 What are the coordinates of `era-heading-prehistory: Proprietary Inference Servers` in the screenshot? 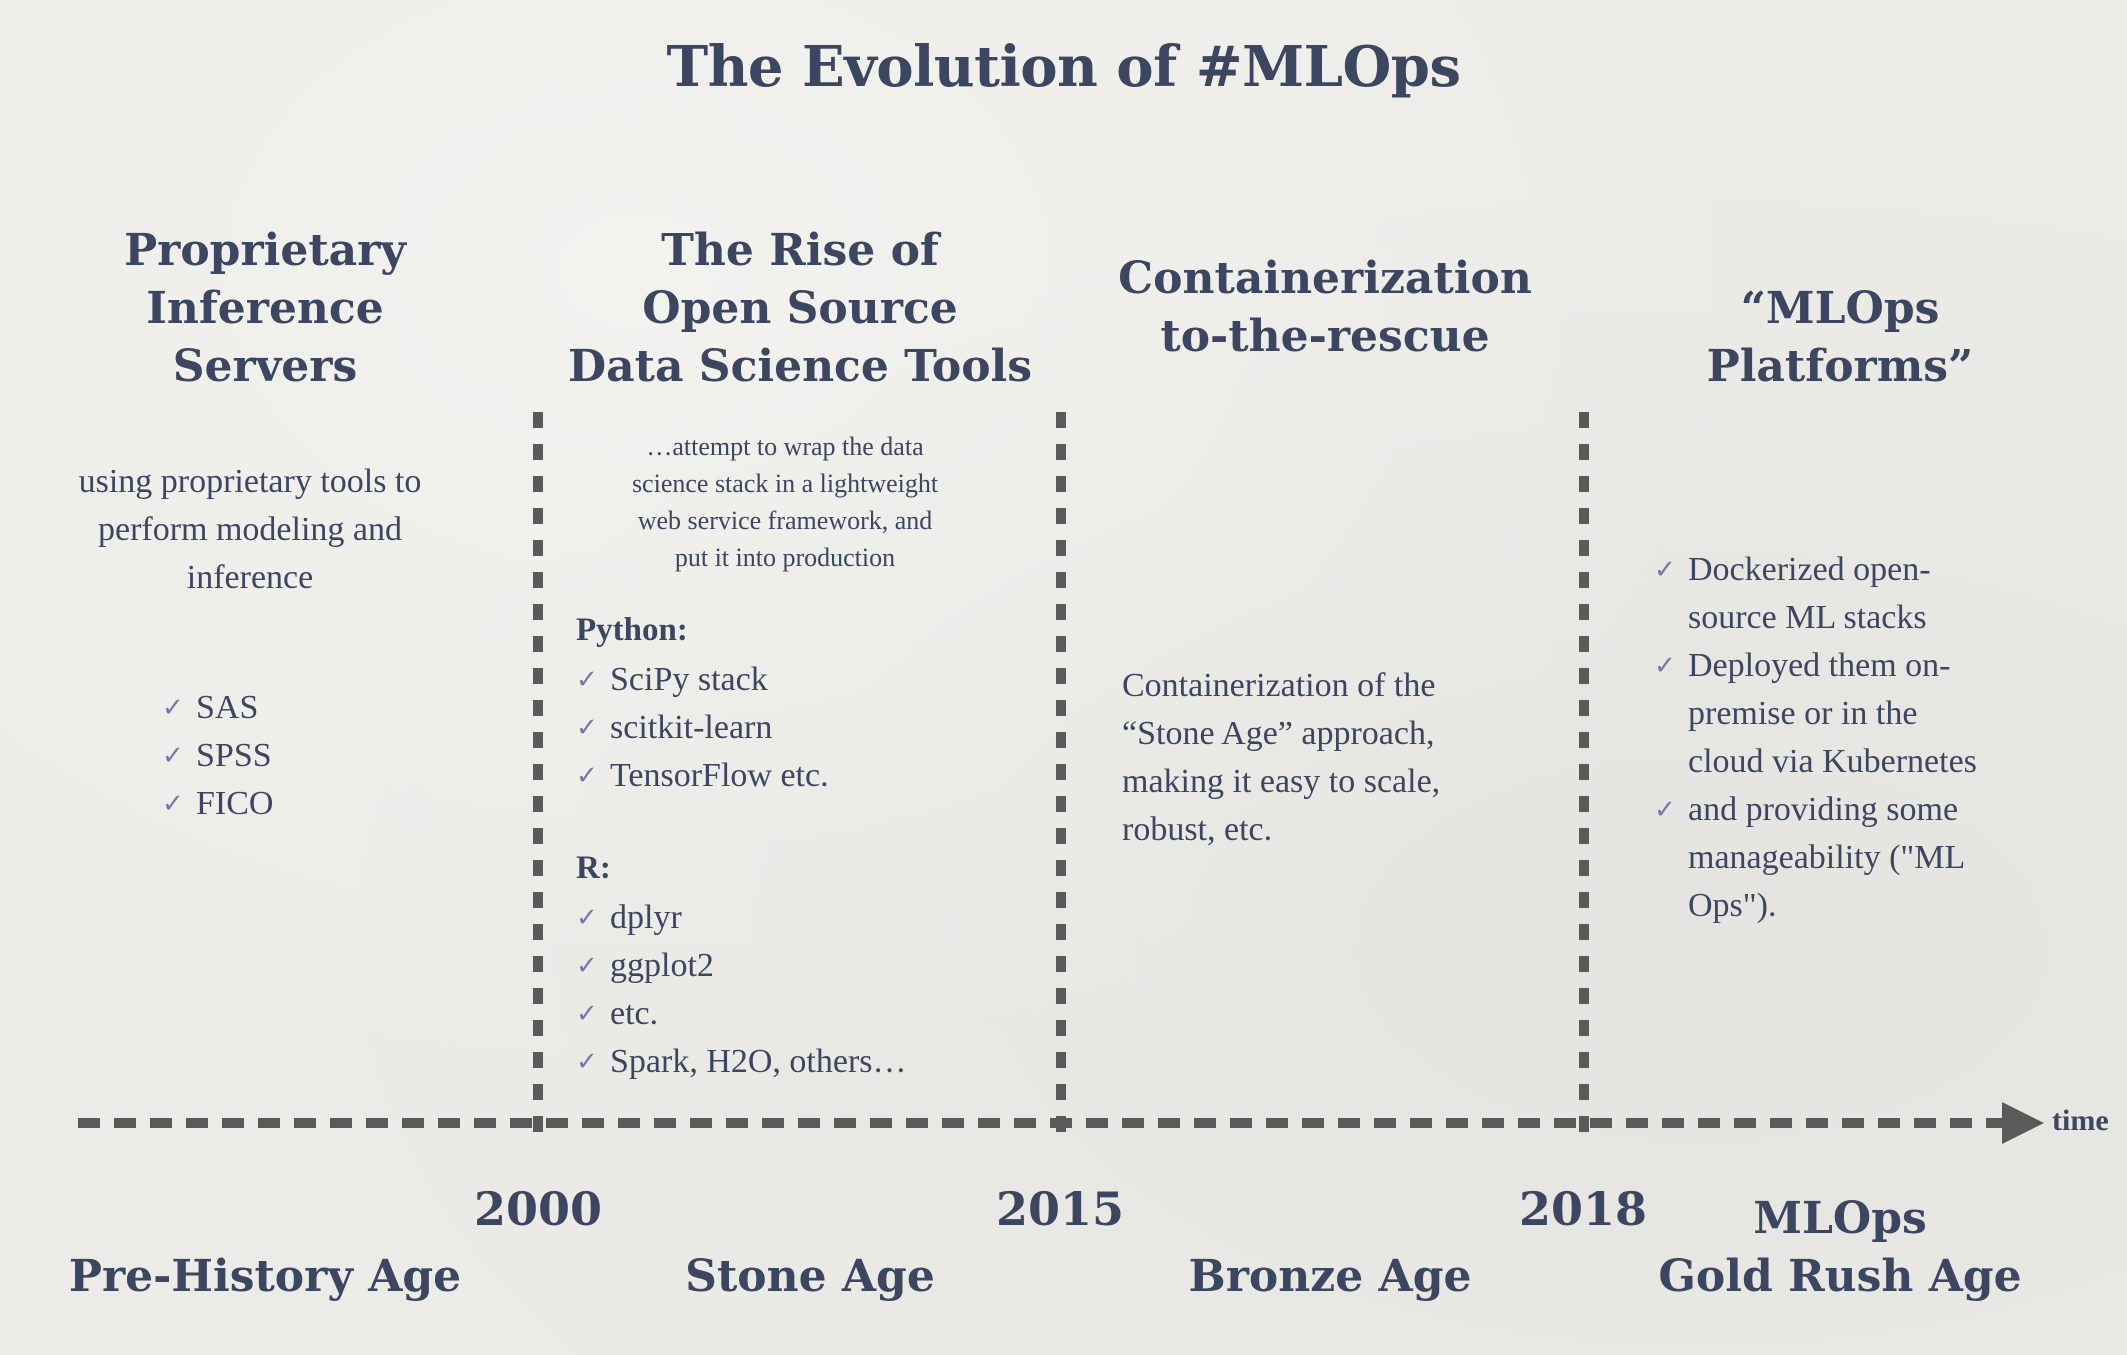 It's located at (265, 308).